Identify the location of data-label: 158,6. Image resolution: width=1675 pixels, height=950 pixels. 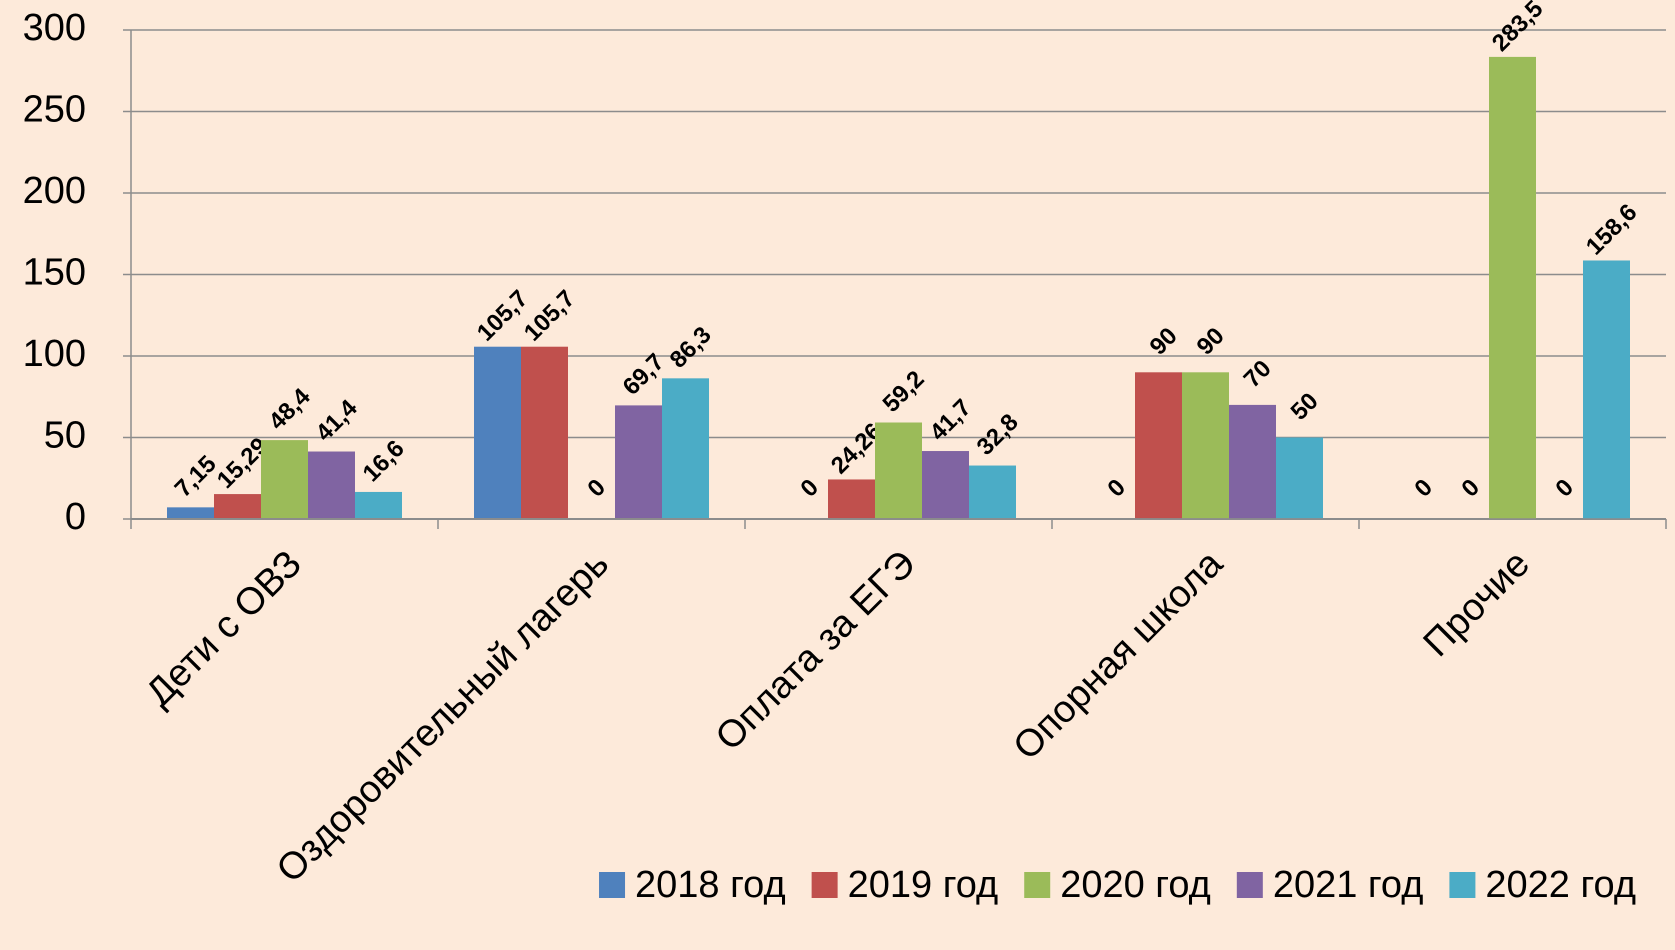
(1612, 230).